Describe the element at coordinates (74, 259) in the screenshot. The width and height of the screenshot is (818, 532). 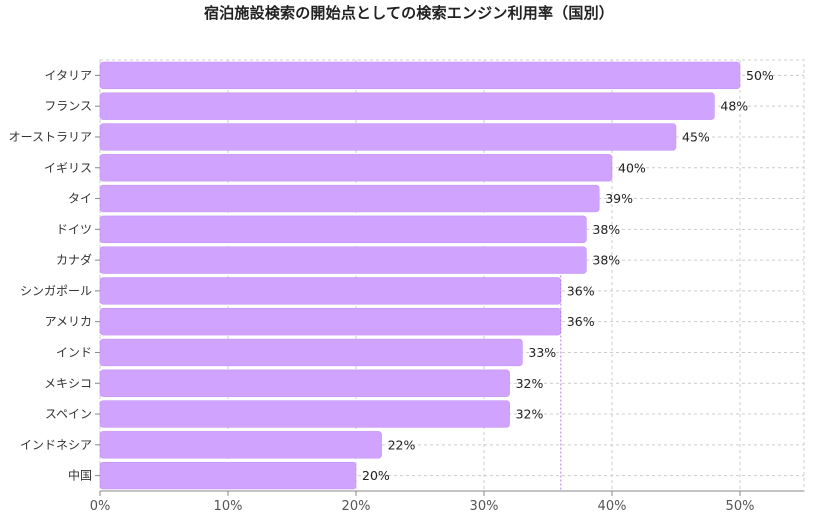
I see `y-tick-label: カナダ` at that location.